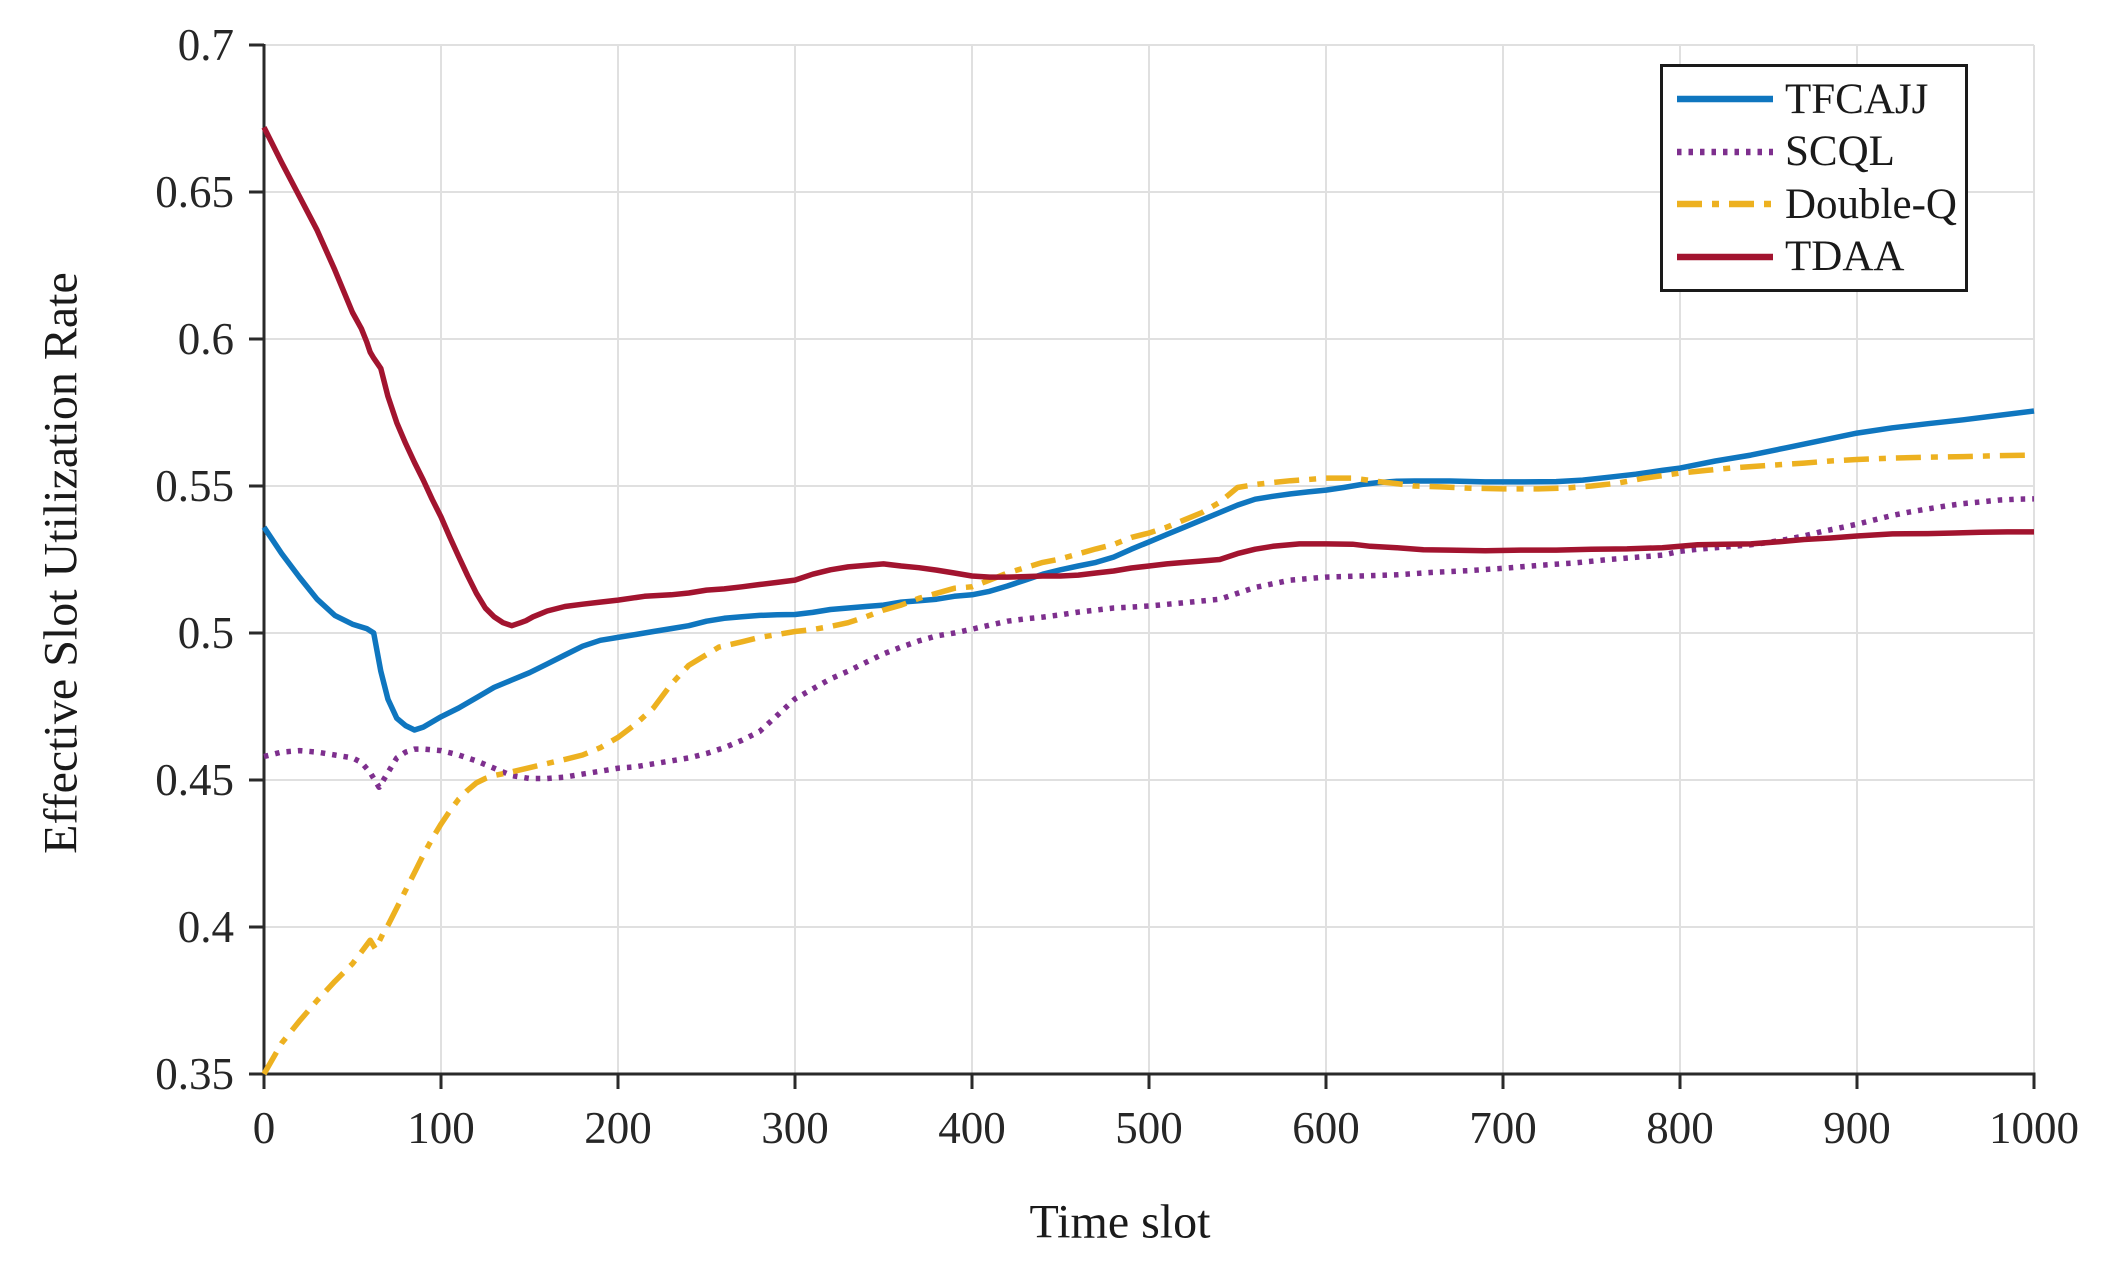  I want to click on x-tick-label: 600, so click(1326, 1128).